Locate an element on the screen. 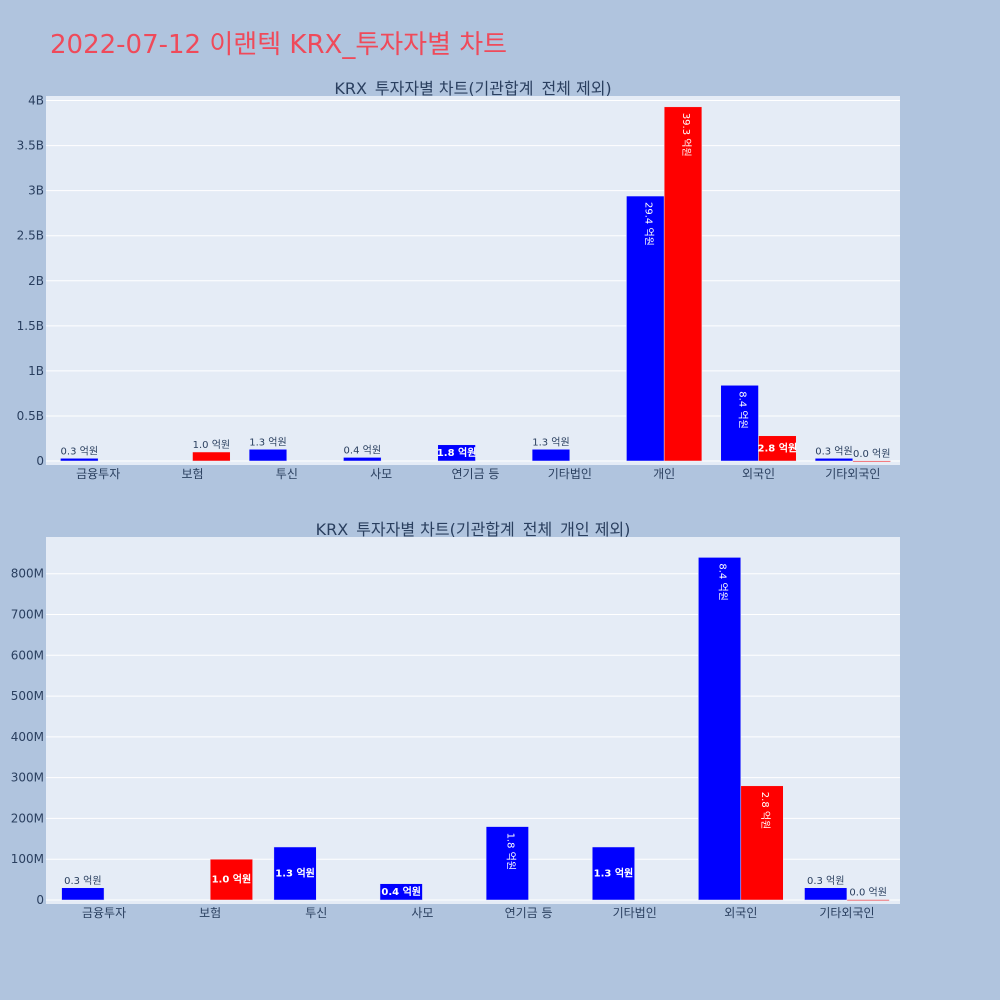 Image resolution: width=1000 pixels, height=1000 pixels. y-tick-label: 600M is located at coordinates (27, 655).